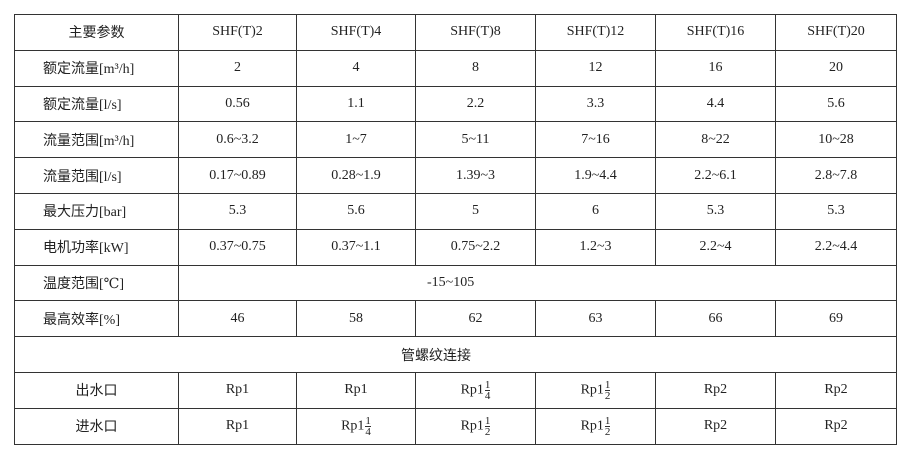 Image resolution: width=900 pixels, height=464 pixels. I want to click on row-label: 额定流量[l/s], so click(96, 104).